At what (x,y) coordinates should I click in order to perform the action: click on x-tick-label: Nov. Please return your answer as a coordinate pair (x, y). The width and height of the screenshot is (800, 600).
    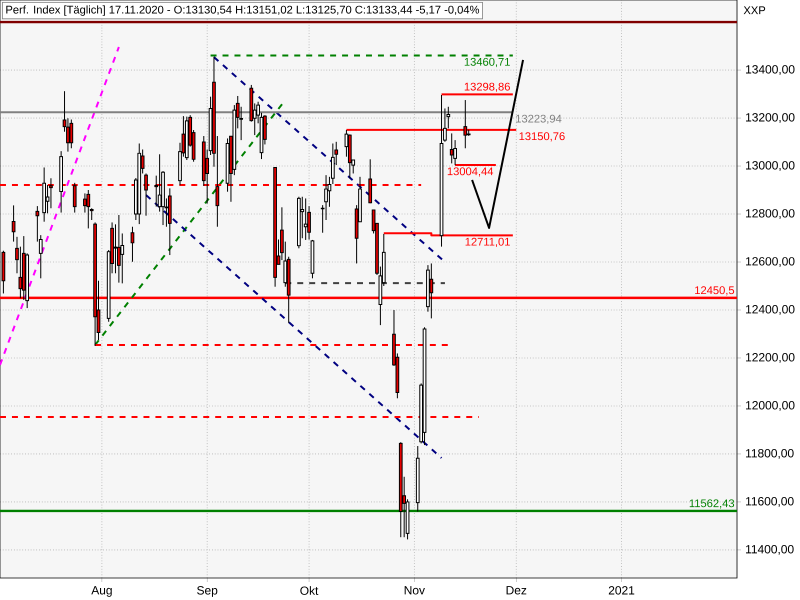
    Looking at the image, I should click on (414, 590).